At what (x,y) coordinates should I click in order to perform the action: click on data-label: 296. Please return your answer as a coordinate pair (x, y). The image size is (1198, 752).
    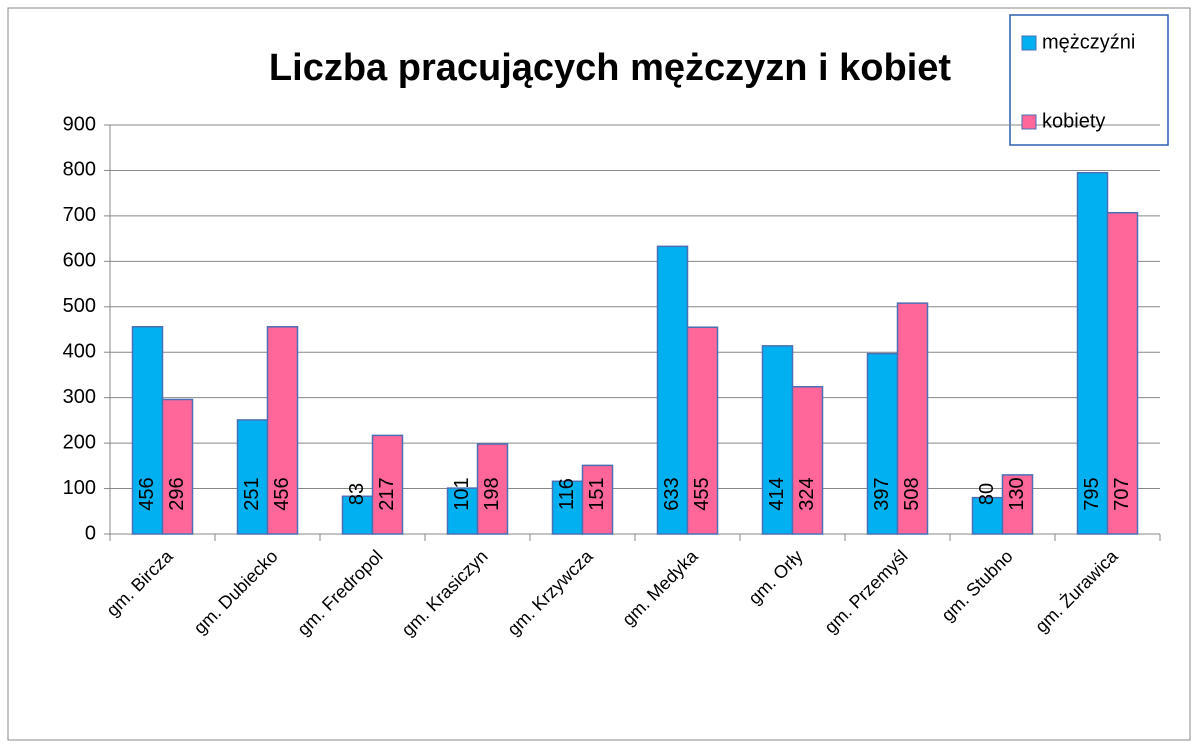
    Looking at the image, I should click on (177, 493).